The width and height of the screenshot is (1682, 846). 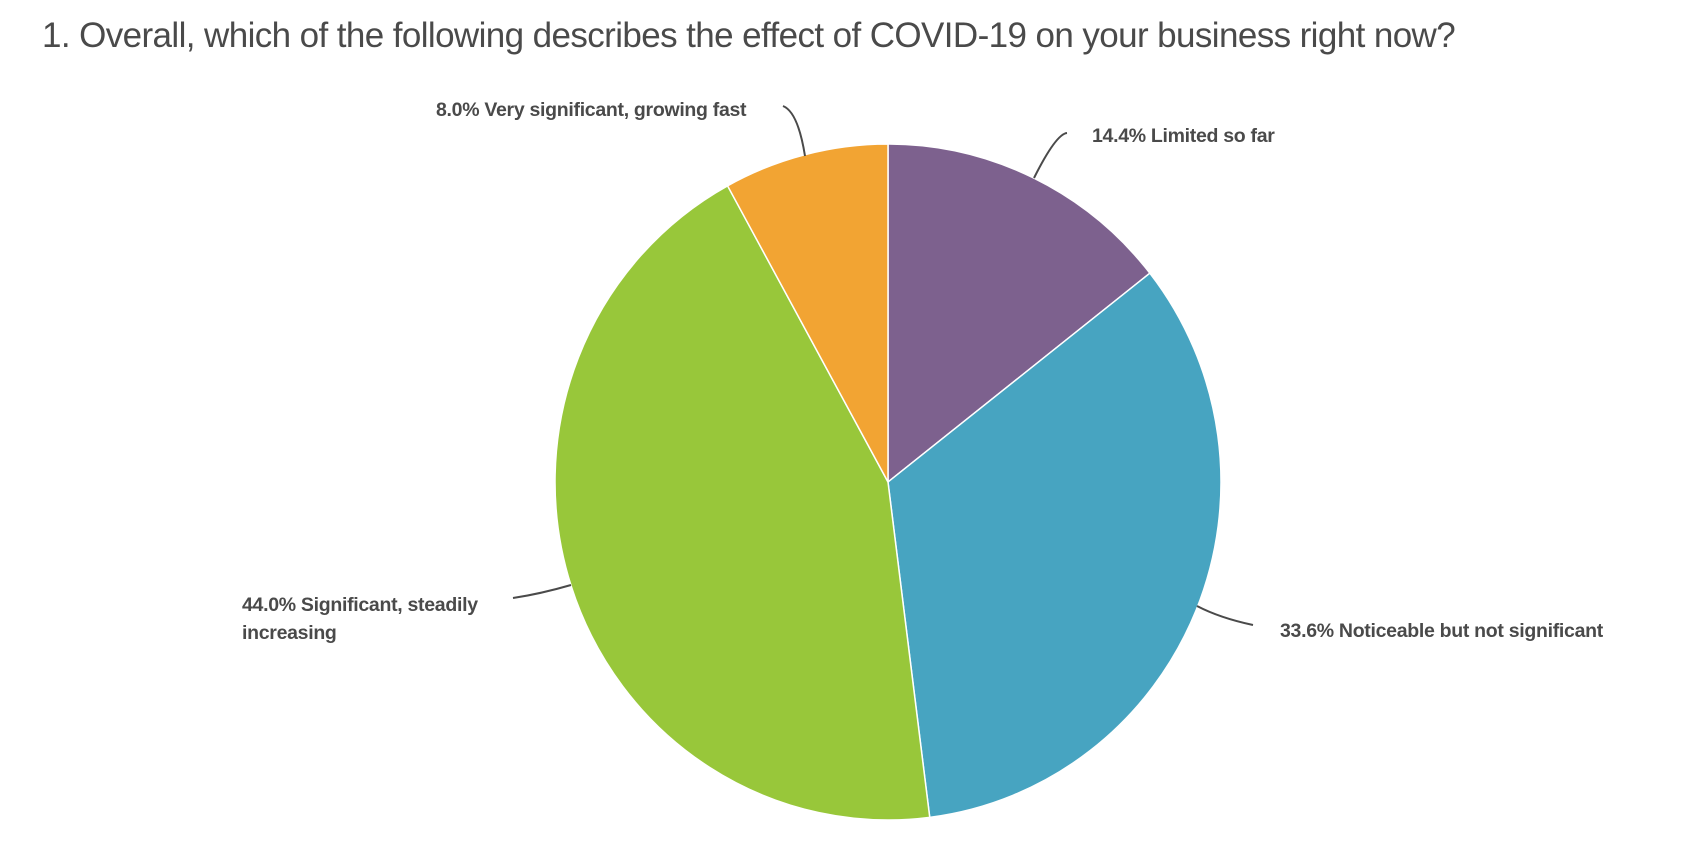 I want to click on leader-line-limited, so click(x=1050, y=155).